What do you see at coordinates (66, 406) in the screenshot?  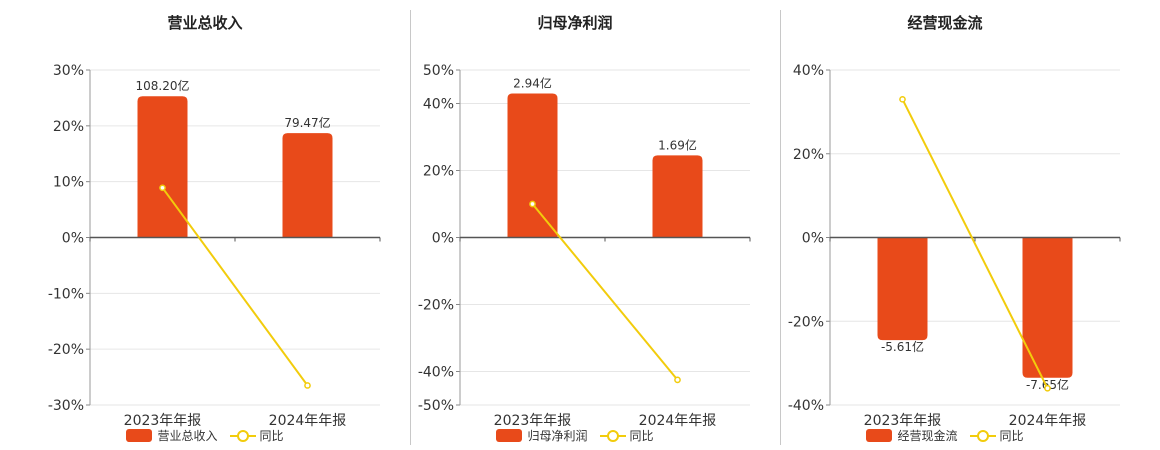 I see `y-tick-label: -30%` at bounding box center [66, 406].